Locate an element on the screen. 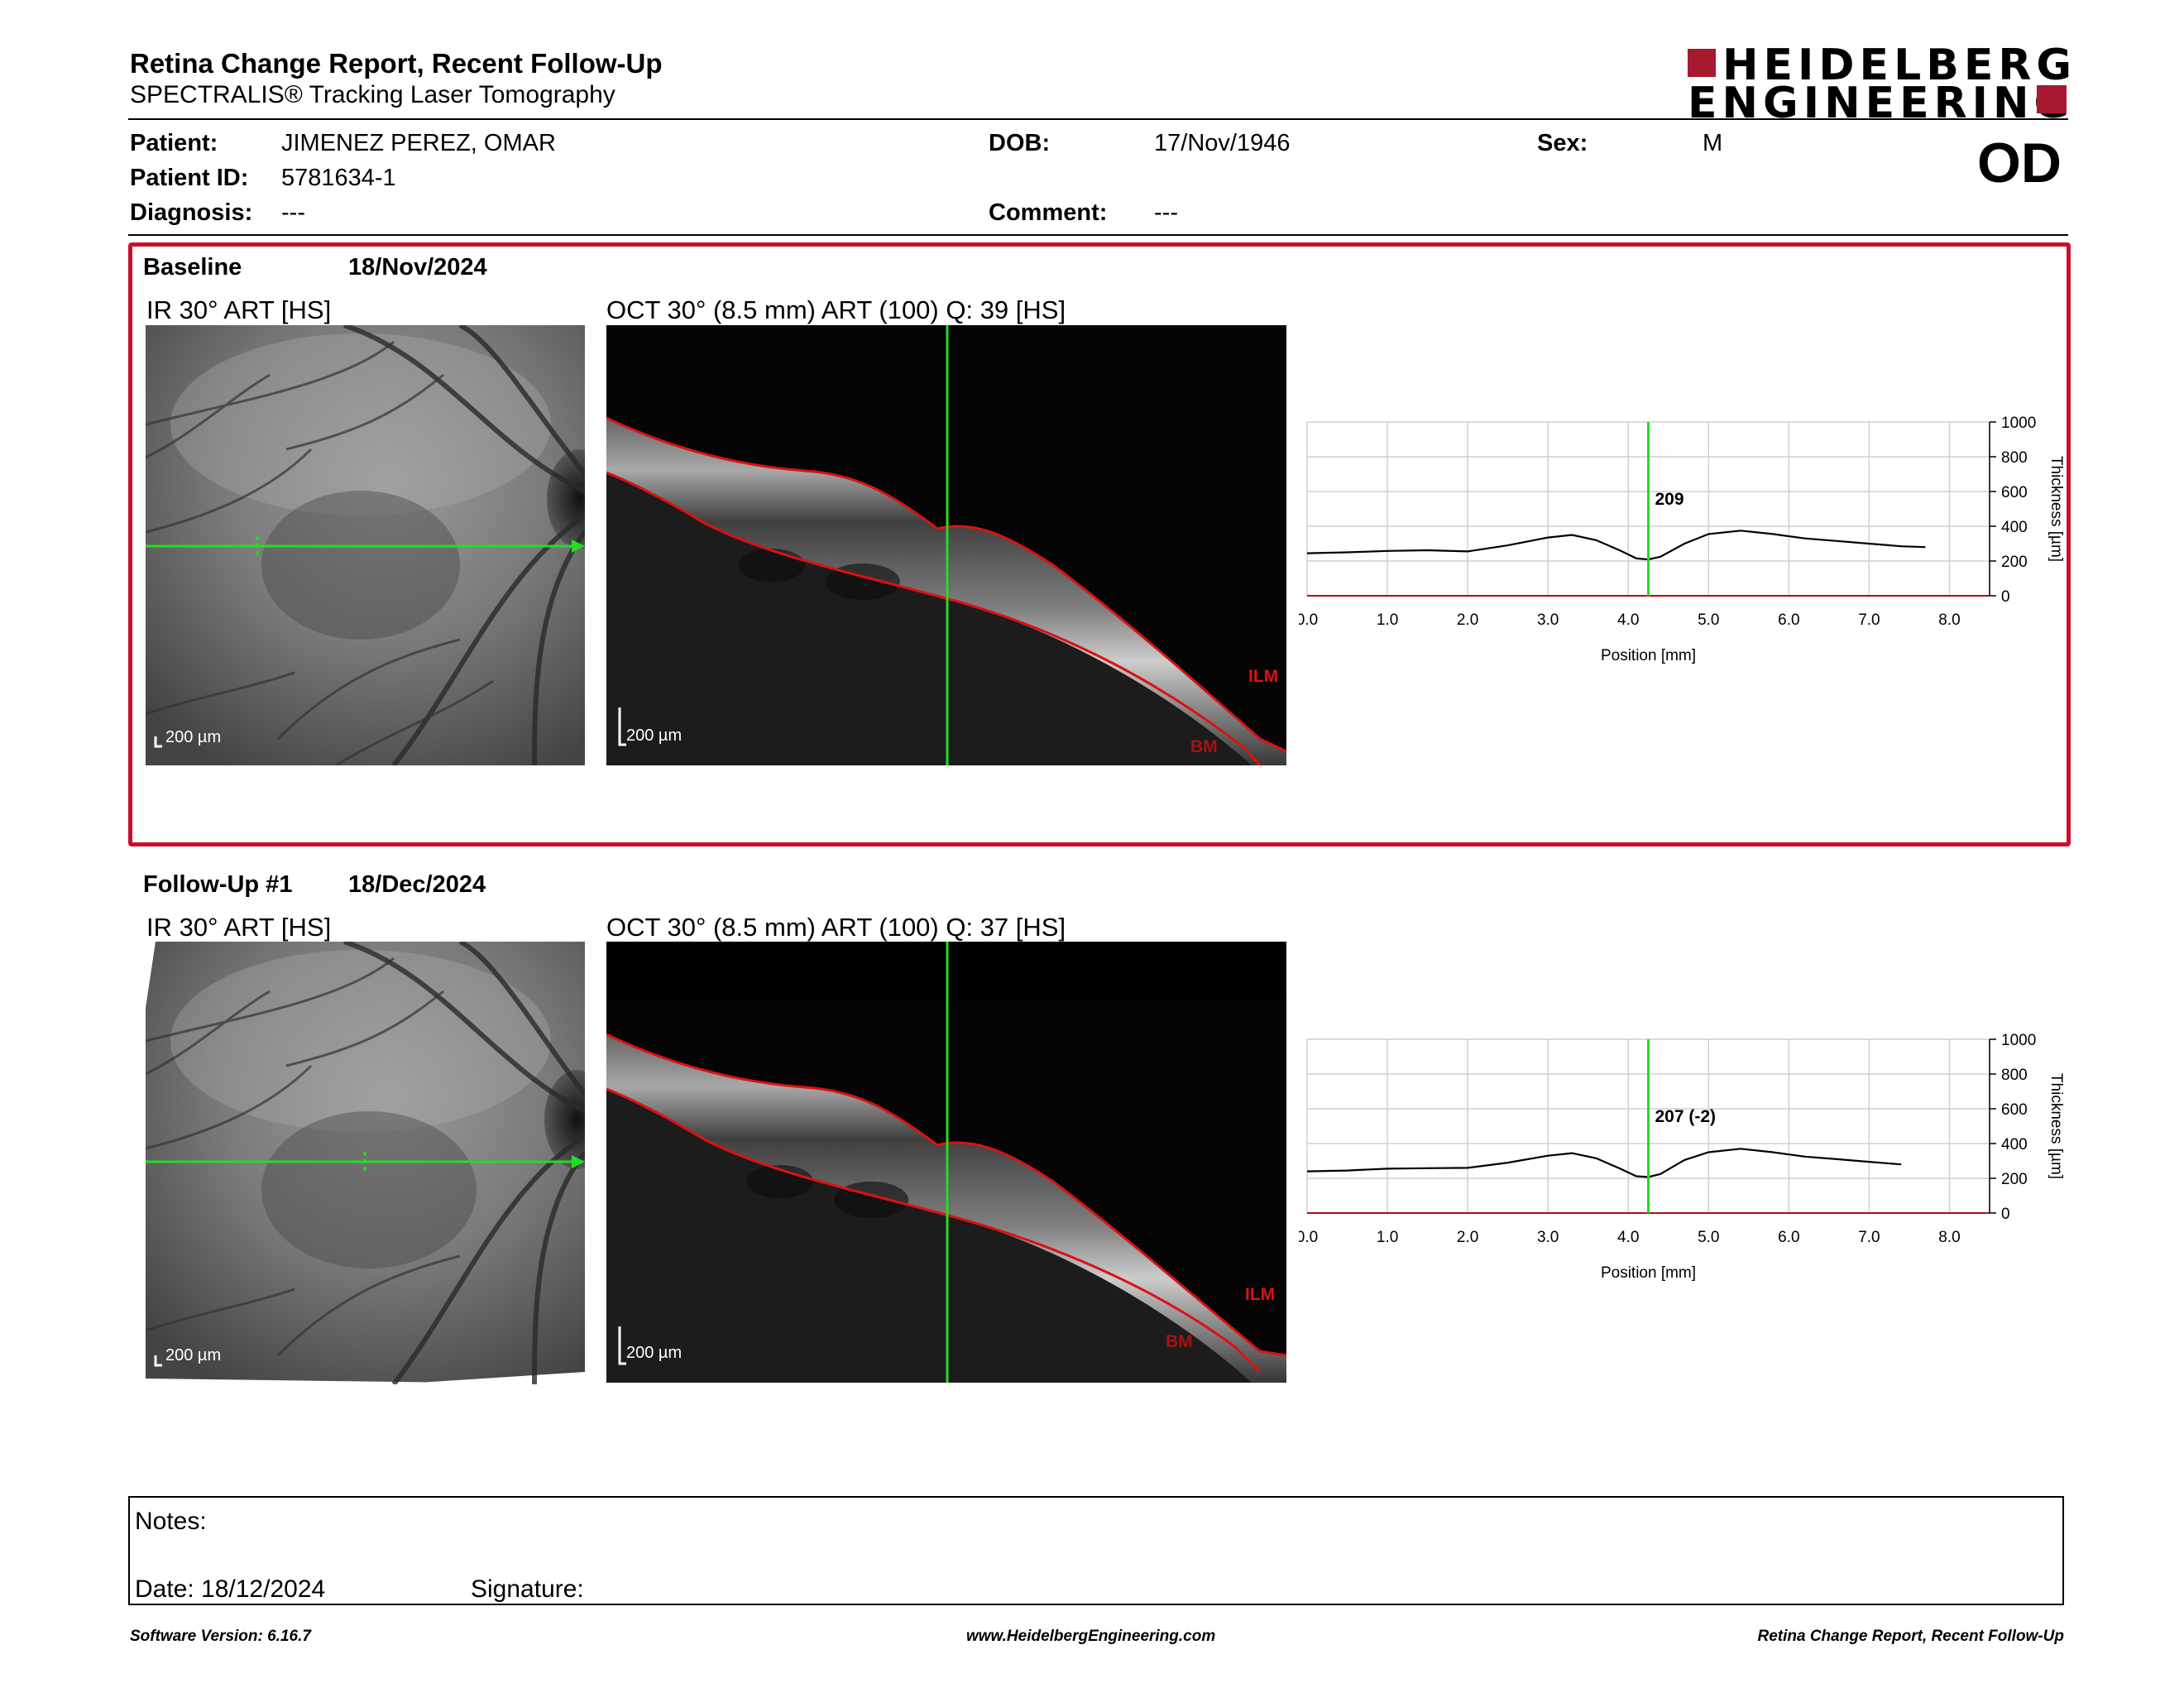 This screenshot has width=2184, height=1688. patient-label: Patient: is located at coordinates (174, 143).